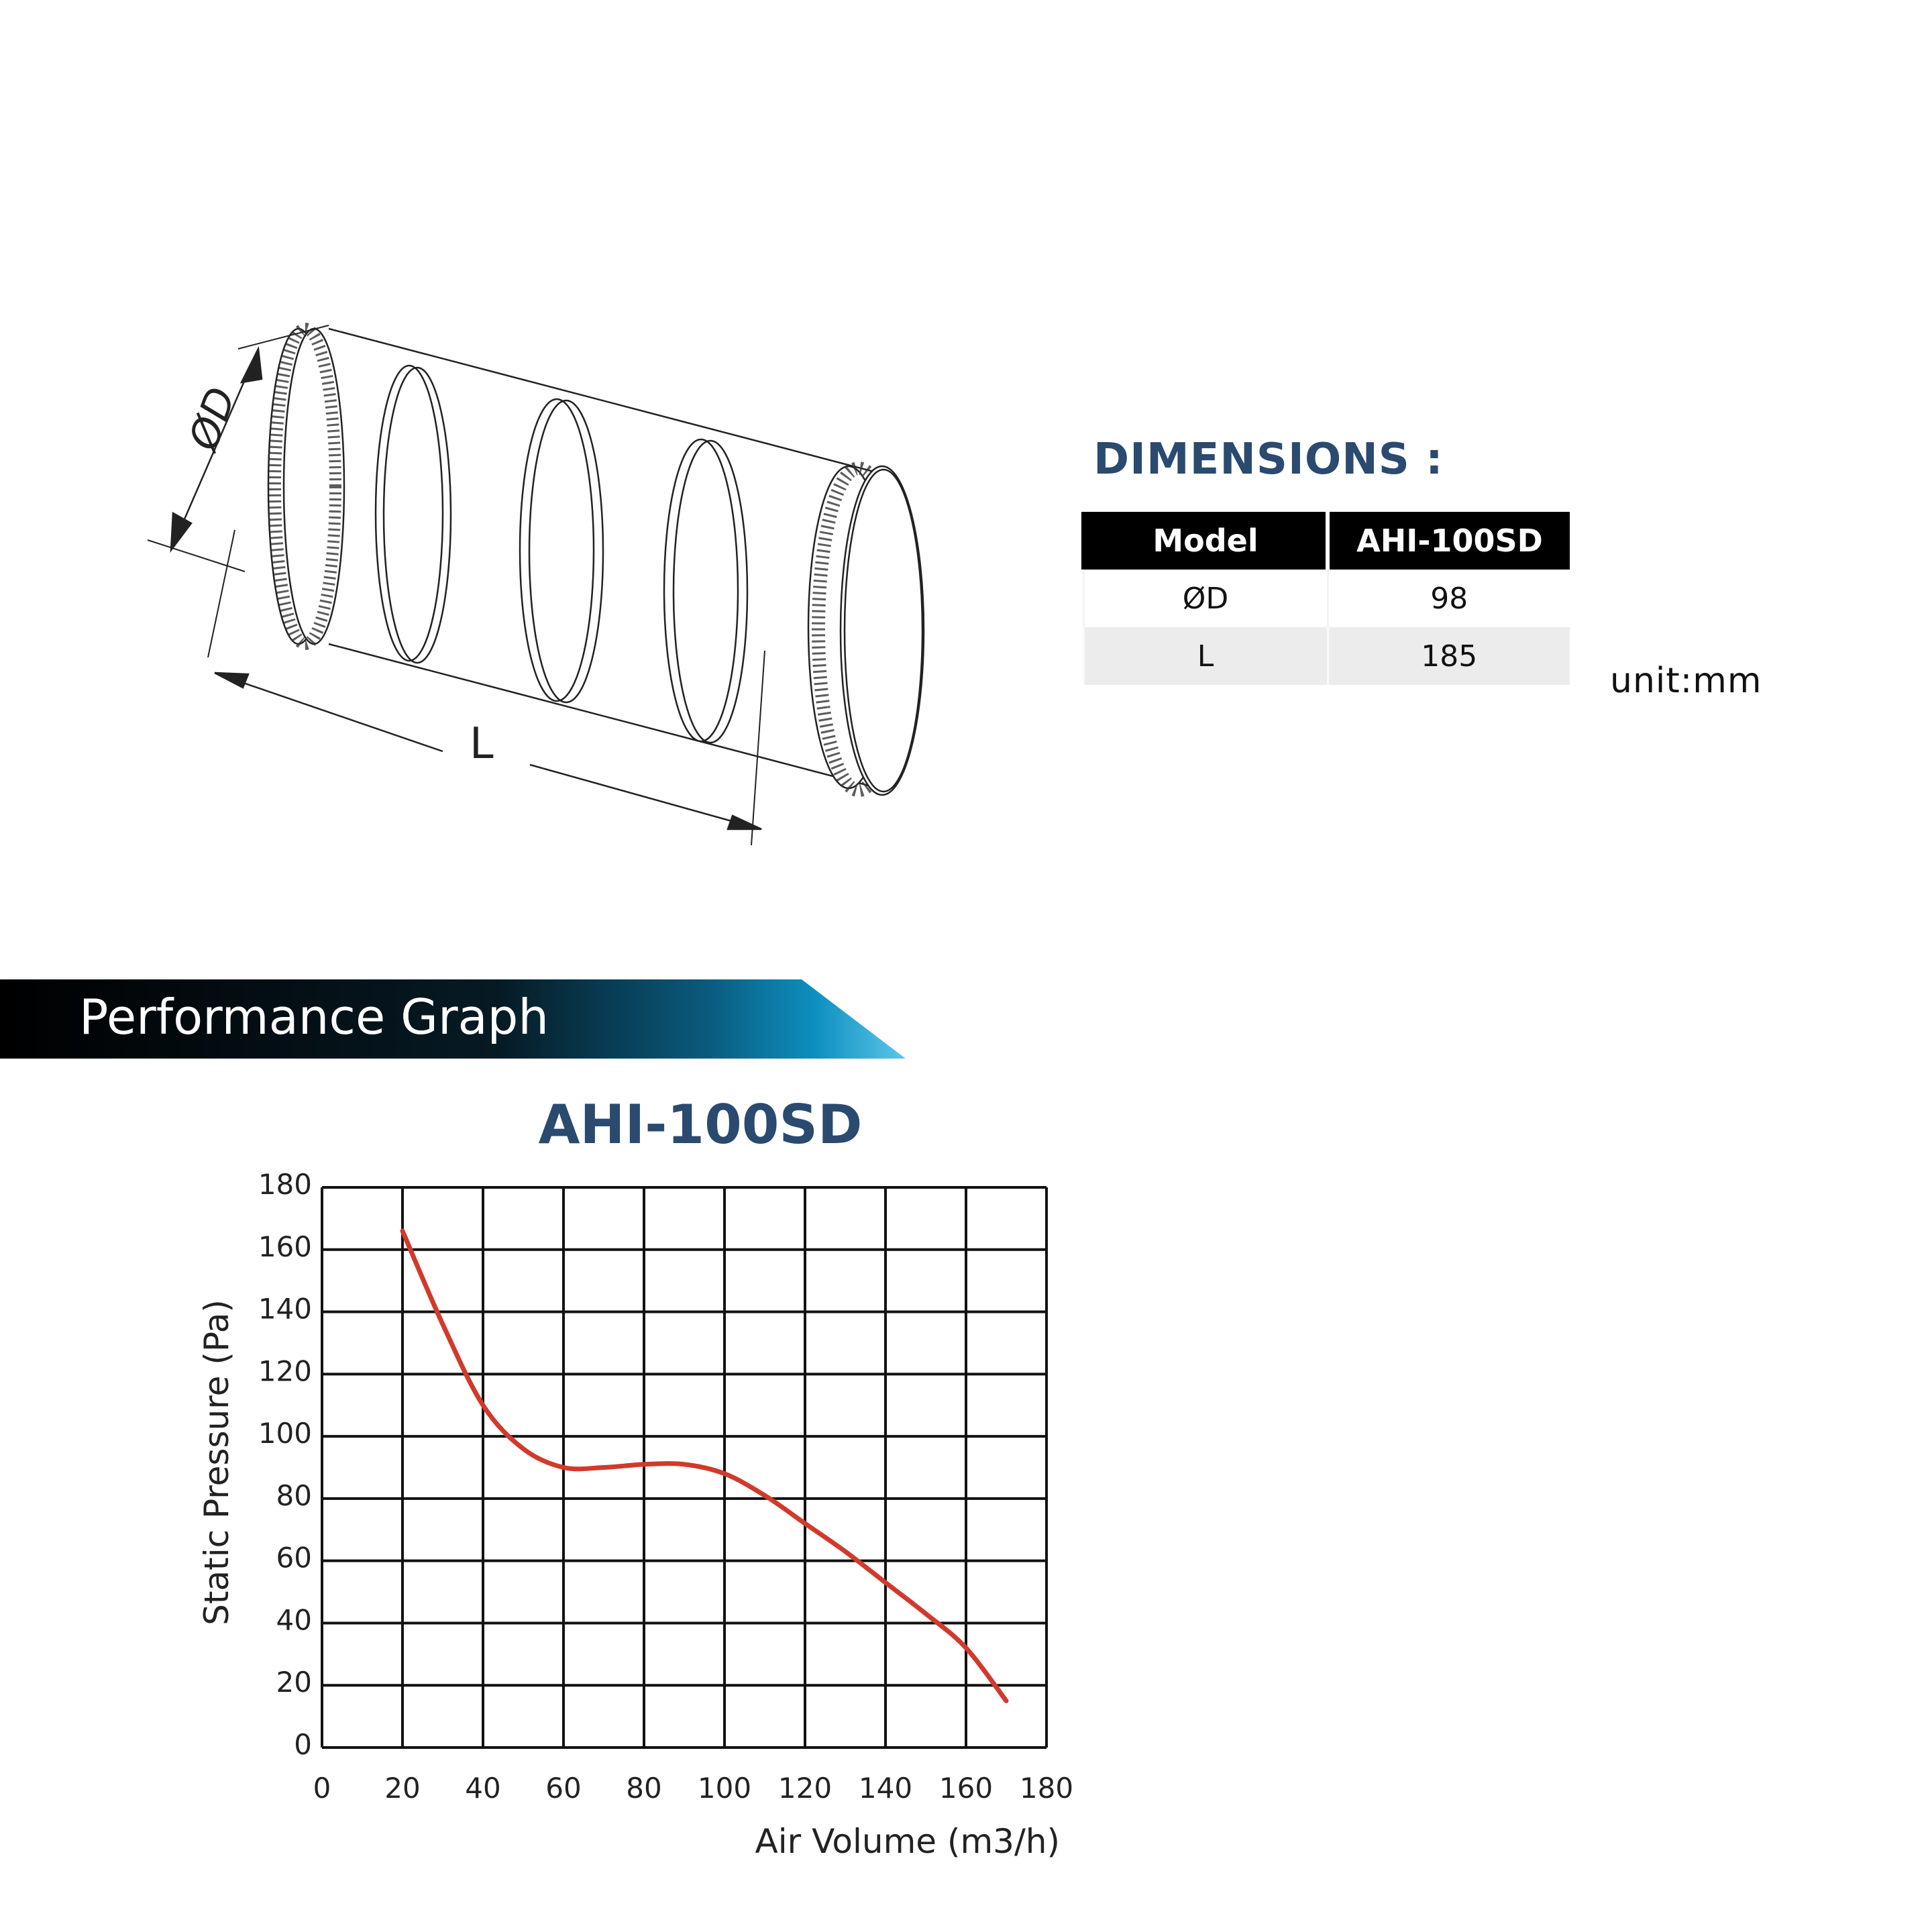 This screenshot has width=1932, height=1932. What do you see at coordinates (294, 1619) in the screenshot?
I see `y-tick-label: 40` at bounding box center [294, 1619].